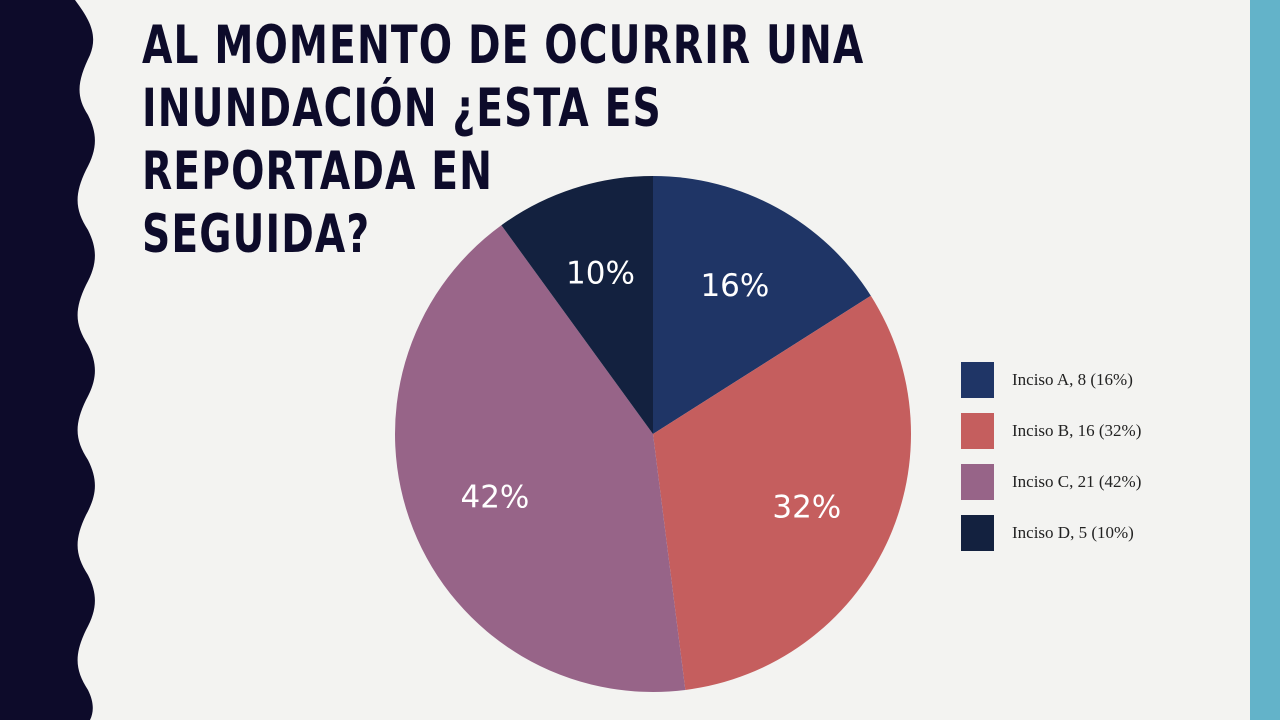 Image resolution: width=1280 pixels, height=720 pixels. Describe the element at coordinates (977, 431) in the screenshot. I see `legend-swatch-b` at that location.